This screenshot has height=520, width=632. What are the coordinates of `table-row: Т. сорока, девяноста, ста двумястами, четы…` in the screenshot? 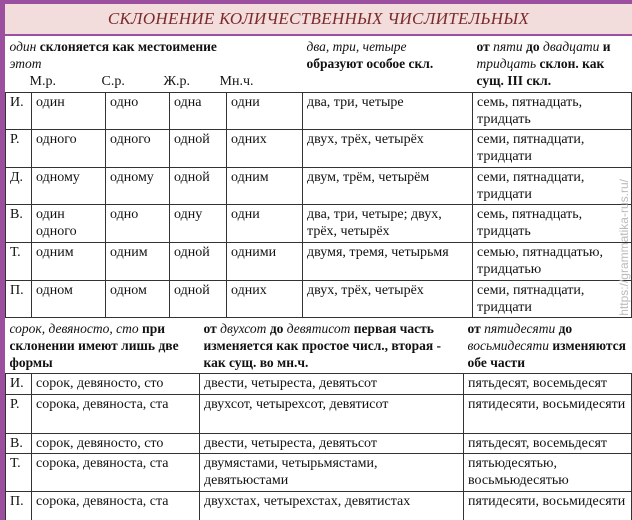 It's located at (318, 472).